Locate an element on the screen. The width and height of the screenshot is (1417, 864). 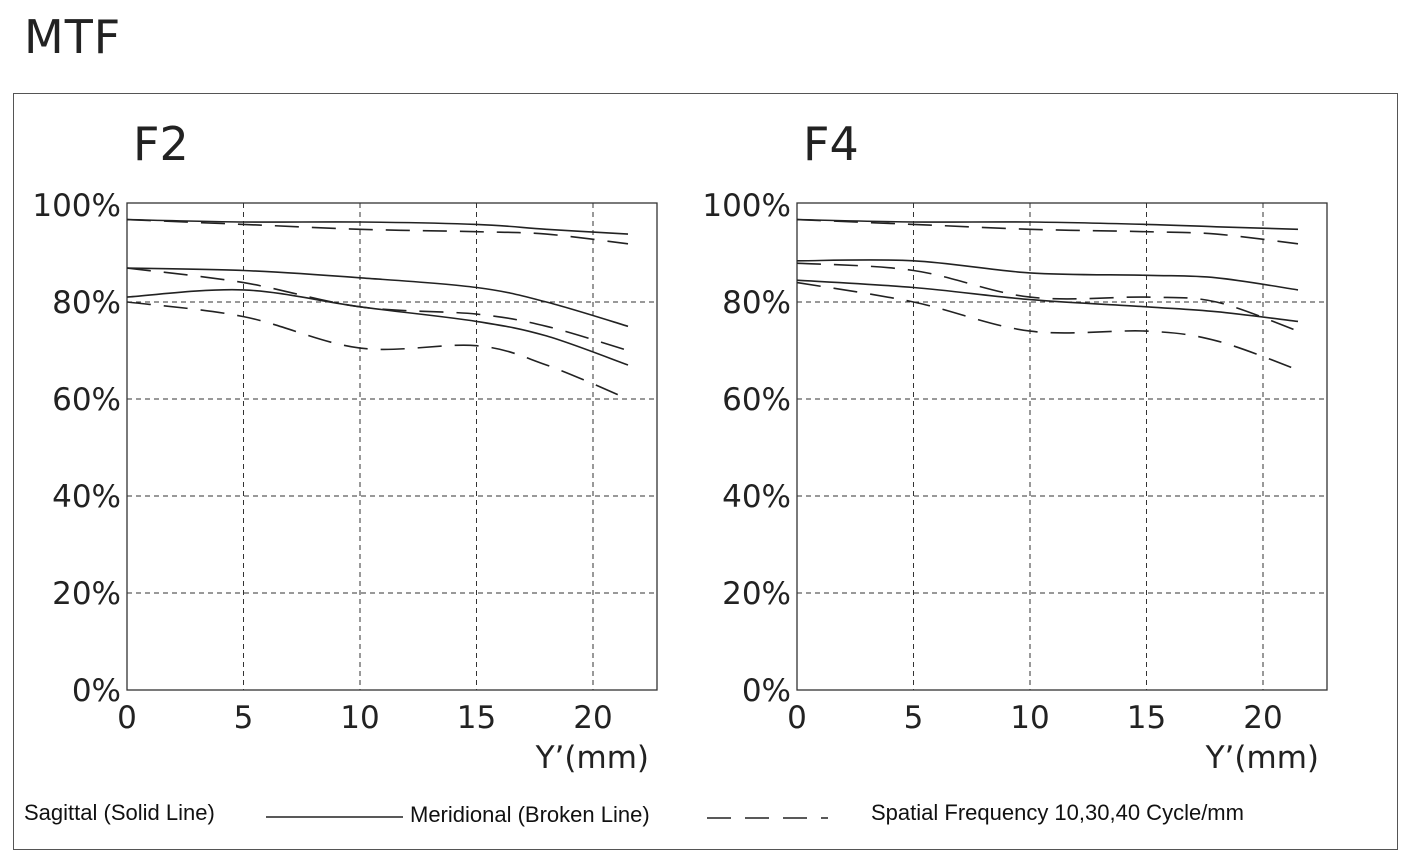
chart-1-xtick-label-20: 20 is located at coordinates (592, 718).